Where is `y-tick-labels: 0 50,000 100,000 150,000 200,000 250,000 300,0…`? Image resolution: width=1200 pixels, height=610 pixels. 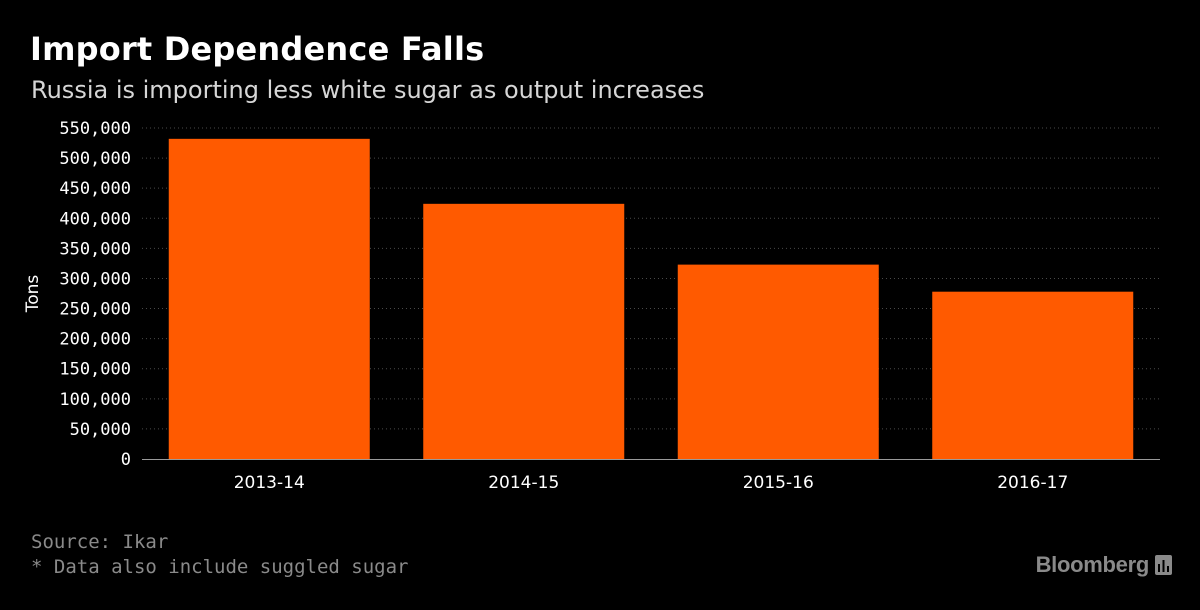
y-tick-labels: 0 50,000 100,000 150,000 200,000 250,000 300,0… is located at coordinates (95, 294).